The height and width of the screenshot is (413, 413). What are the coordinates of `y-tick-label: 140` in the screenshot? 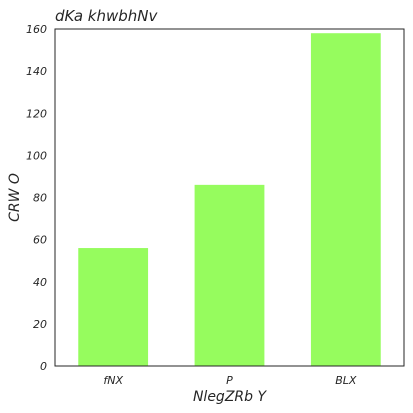 It's located at (36, 71).